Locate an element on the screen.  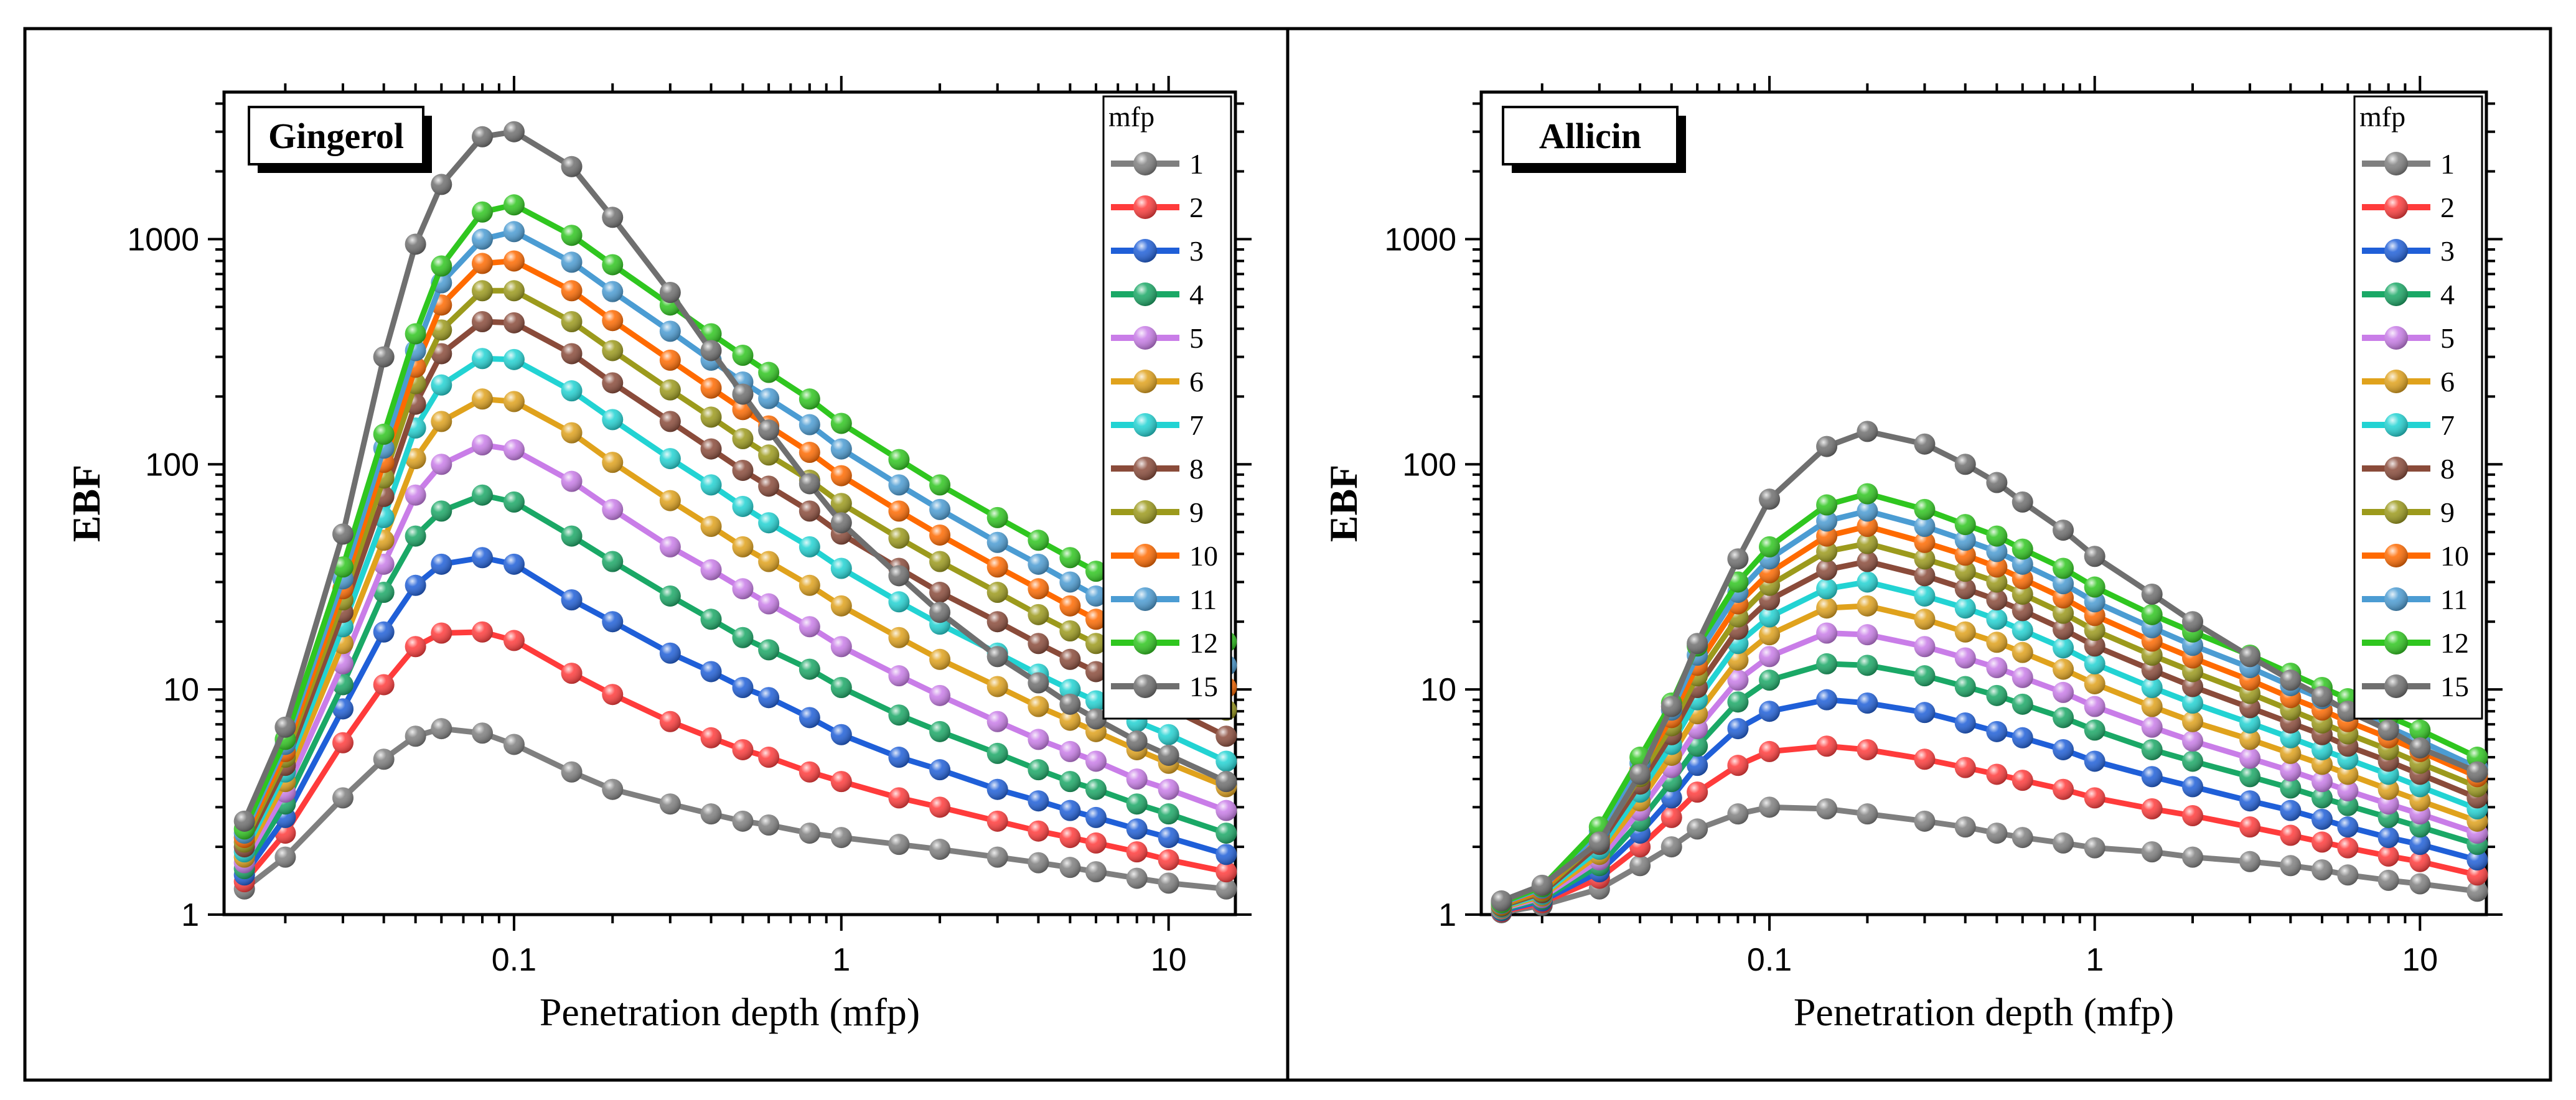
x-tick-label: 1 is located at coordinates (841, 960).